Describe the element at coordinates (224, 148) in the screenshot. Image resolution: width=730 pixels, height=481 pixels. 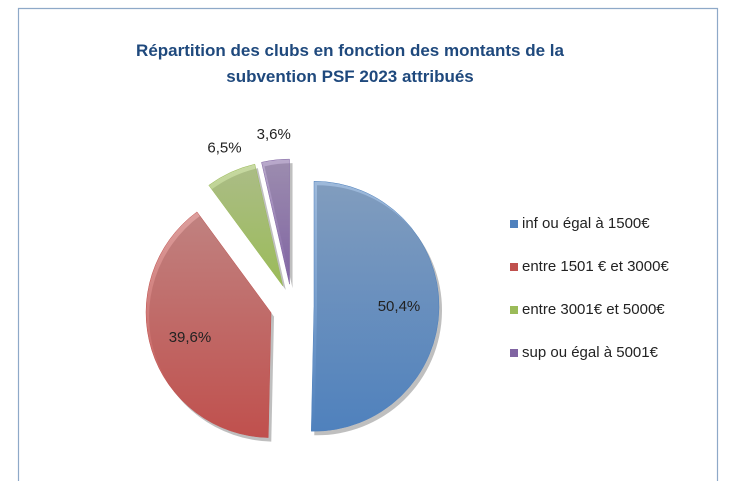
I see `data-label: 6,5%` at that location.